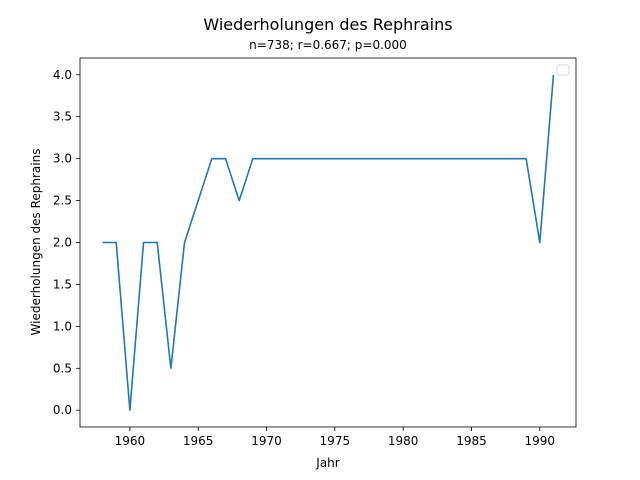 Image resolution: width=640 pixels, height=480 pixels. What do you see at coordinates (403, 441) in the screenshot?
I see `x-tick-label: 1980` at bounding box center [403, 441].